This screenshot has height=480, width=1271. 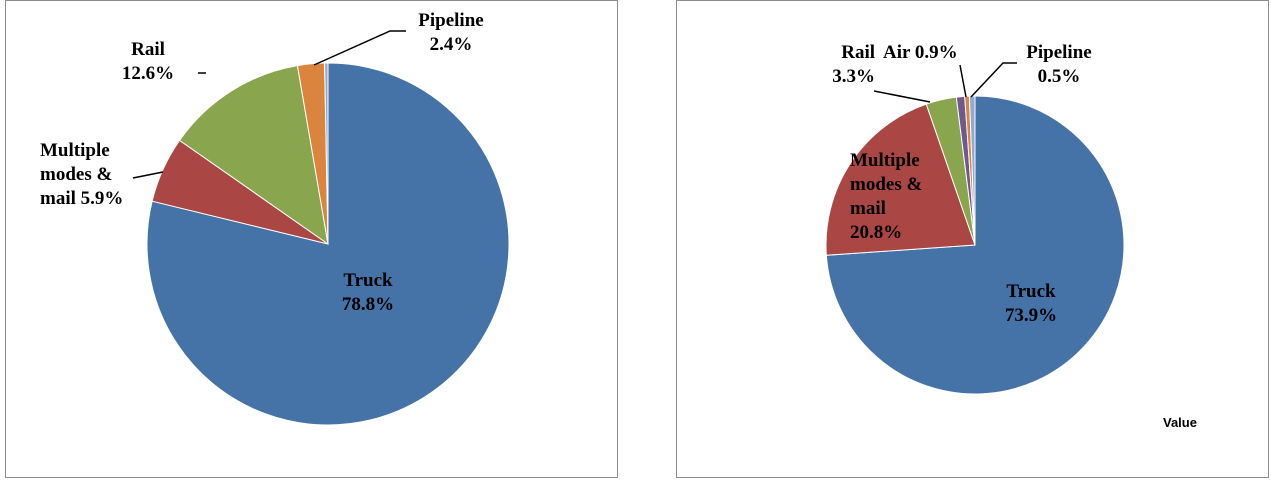 What do you see at coordinates (902, 96) in the screenshot?
I see `leader-line-rail` at bounding box center [902, 96].